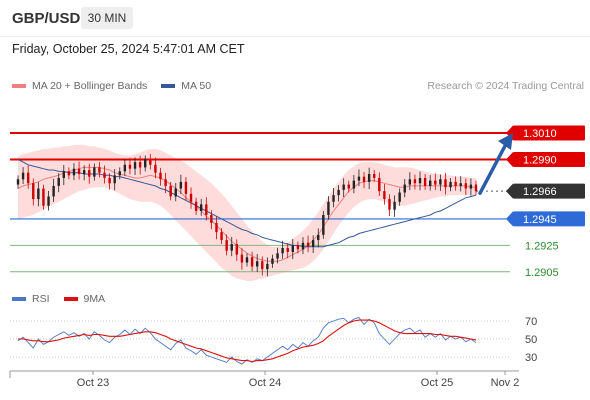  What do you see at coordinates (46, 18) in the screenshot?
I see `currency-pair-title: GBP/USD` at bounding box center [46, 18].